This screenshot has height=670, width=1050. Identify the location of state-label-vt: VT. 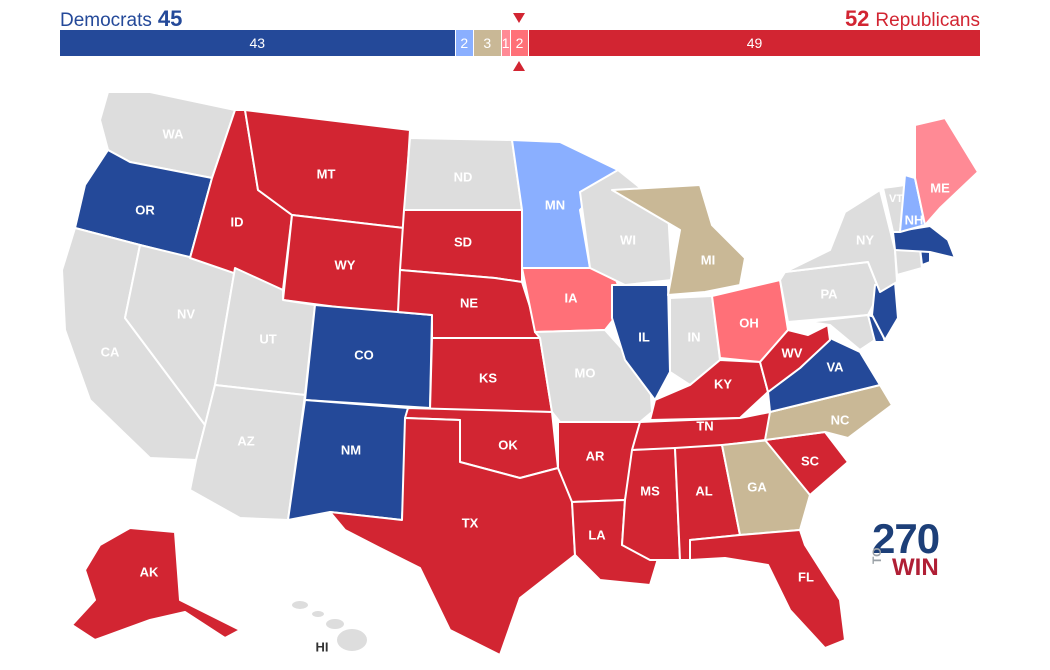
(896, 199).